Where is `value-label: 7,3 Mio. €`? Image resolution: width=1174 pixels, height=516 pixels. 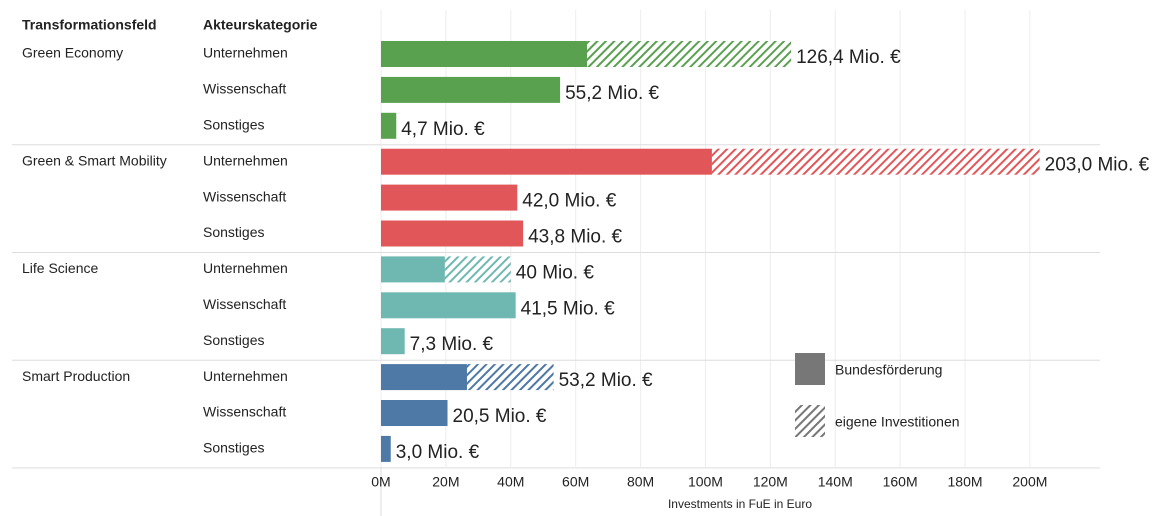 value-label: 7,3 Mio. € is located at coordinates (452, 344).